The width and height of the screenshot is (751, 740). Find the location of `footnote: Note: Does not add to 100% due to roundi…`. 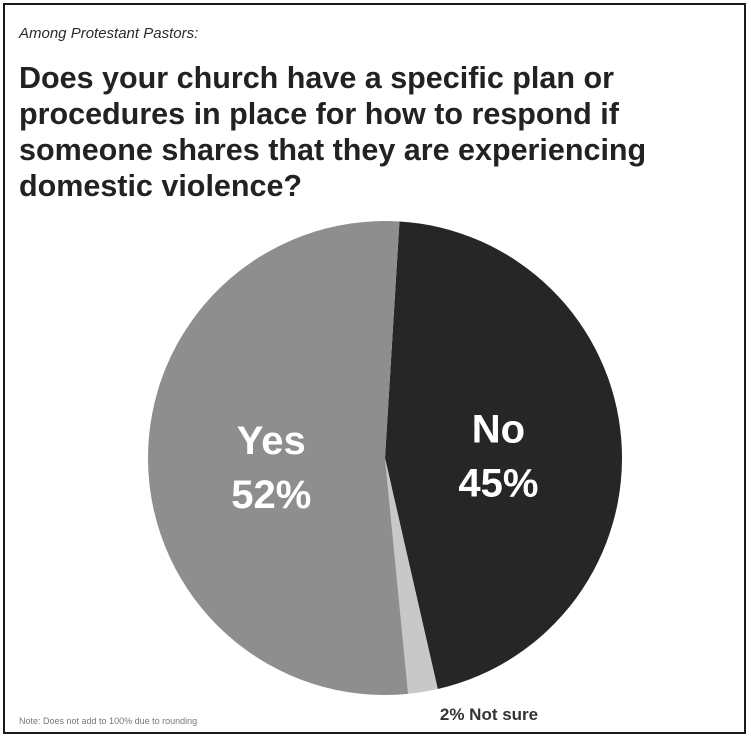

footnote: Note: Does not add to 100% due to roundi… is located at coordinates (108, 721).